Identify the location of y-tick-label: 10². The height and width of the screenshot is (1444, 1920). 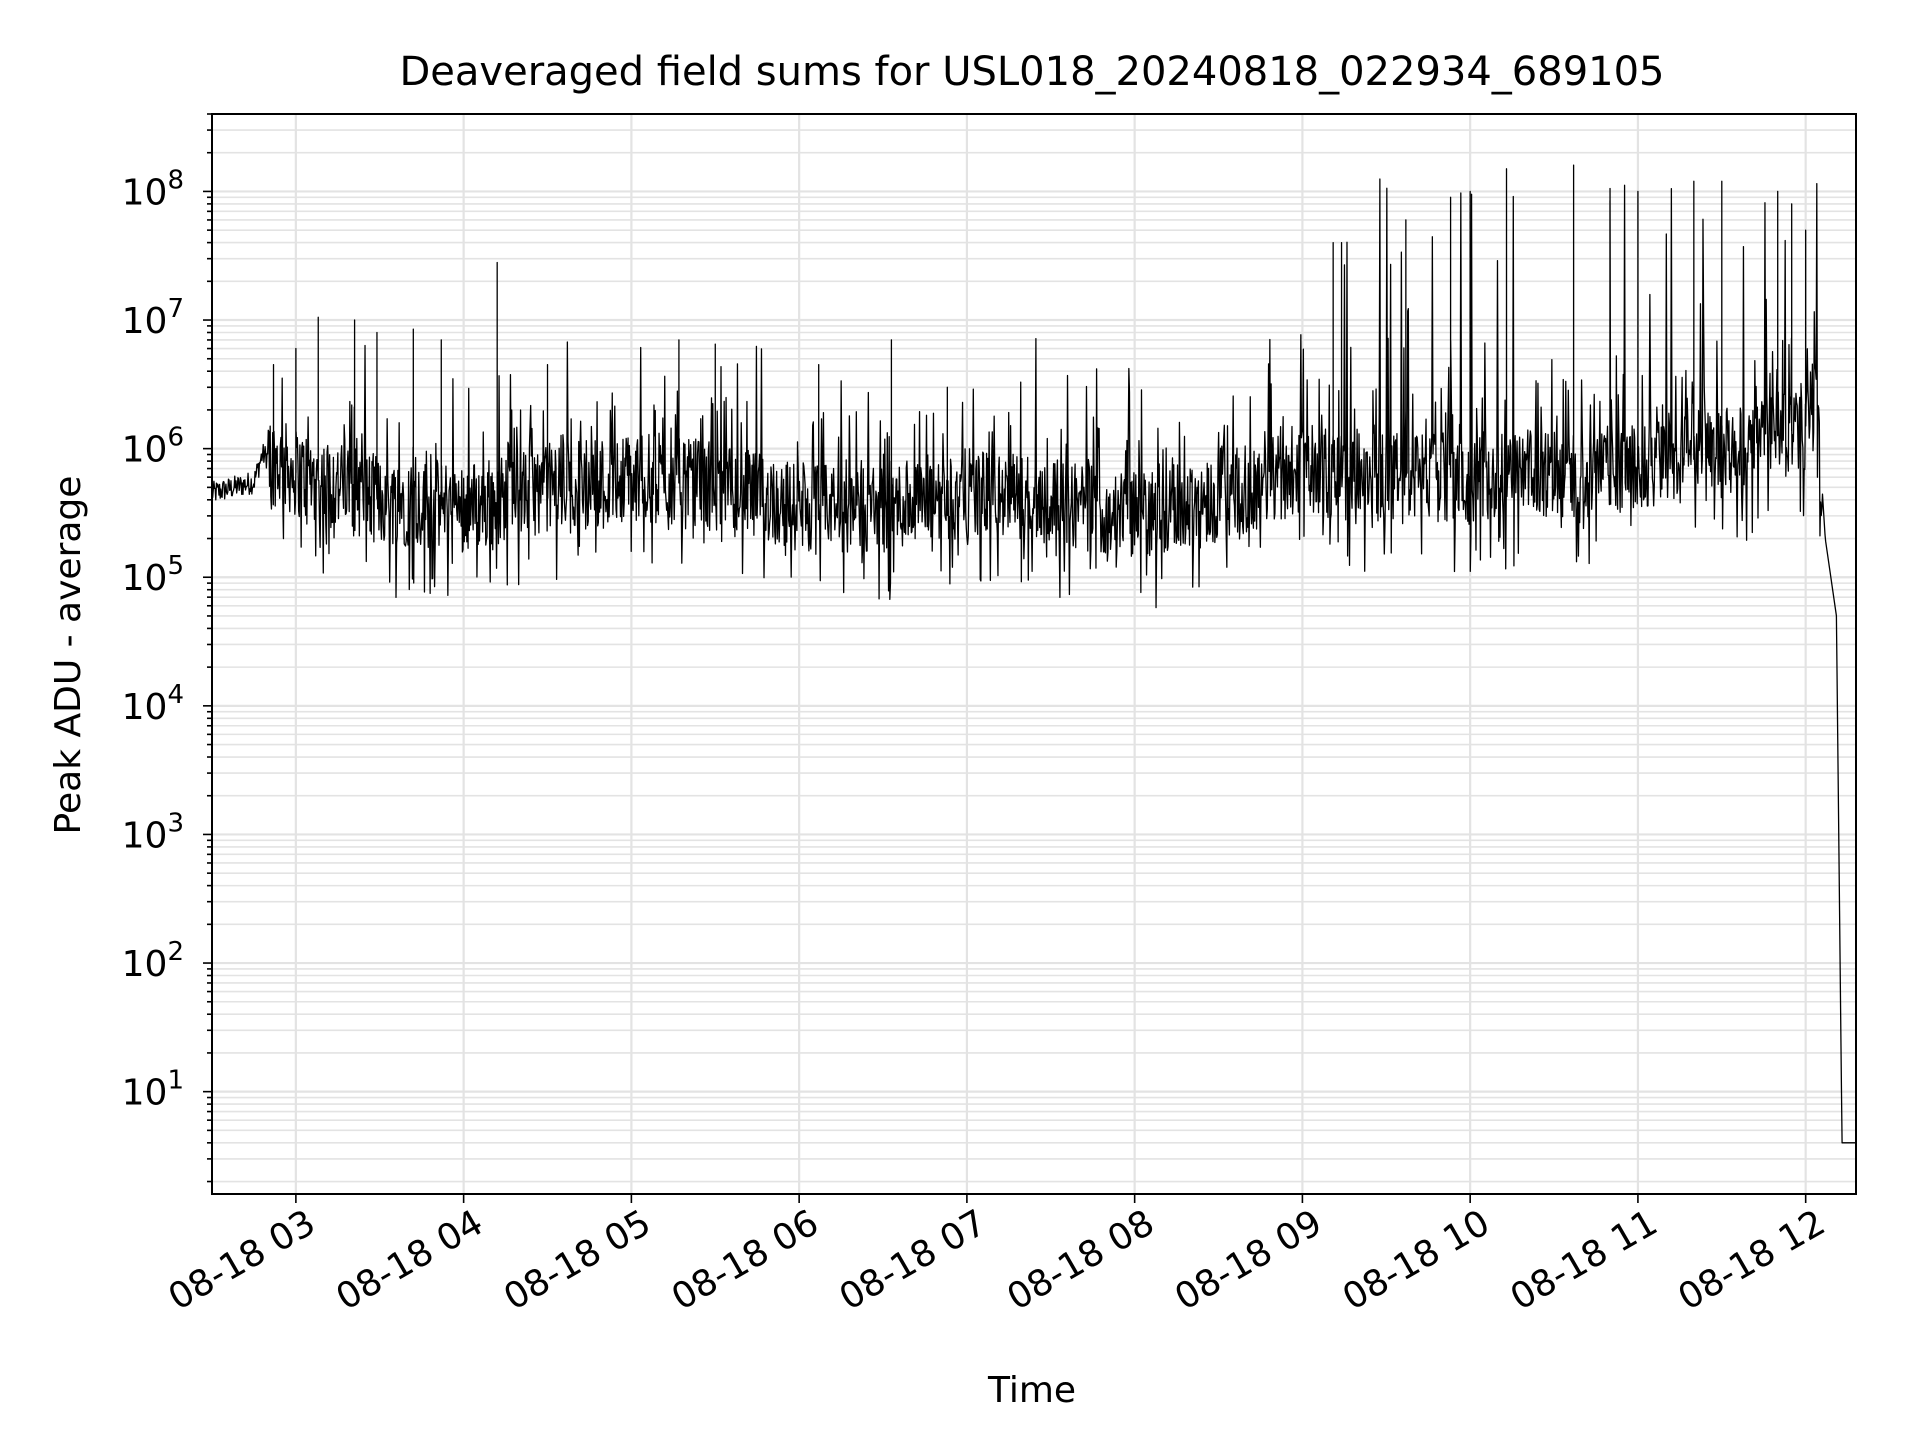
(153, 961).